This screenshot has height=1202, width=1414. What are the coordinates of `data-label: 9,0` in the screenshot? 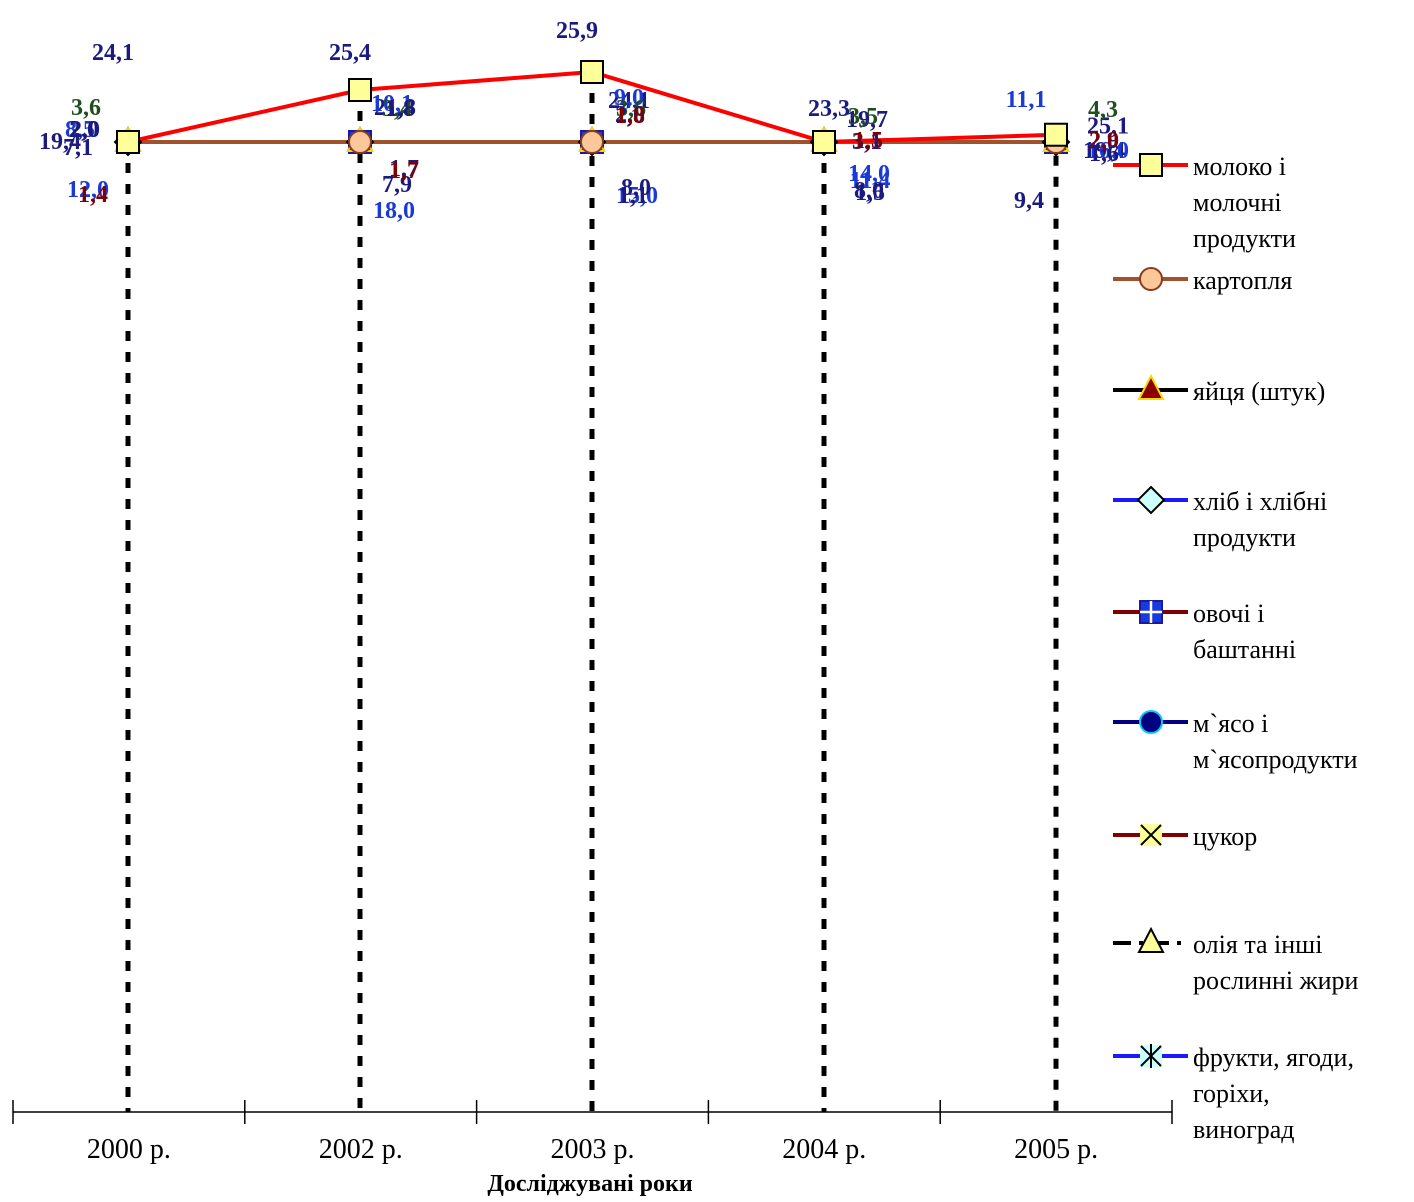 It's located at (629, 98).